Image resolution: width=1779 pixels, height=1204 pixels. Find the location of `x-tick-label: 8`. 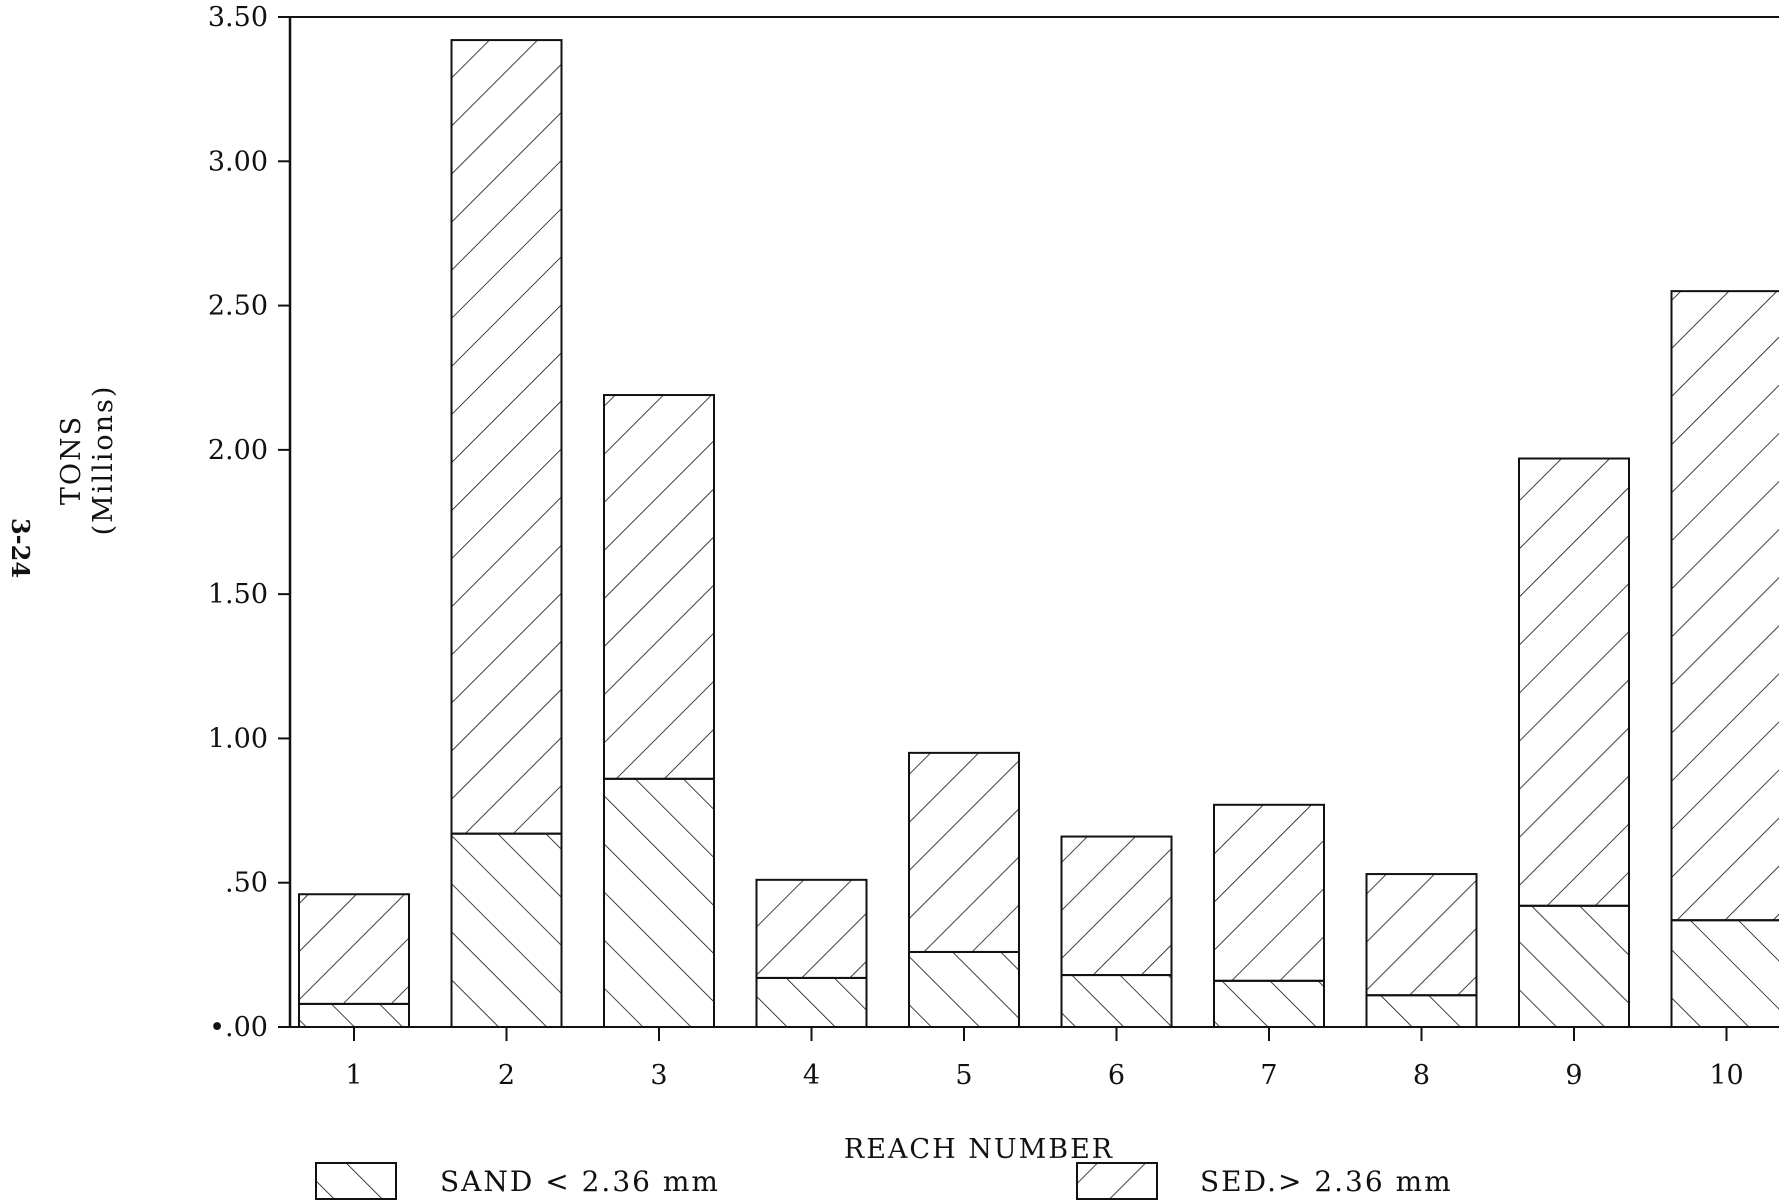

x-tick-label: 8 is located at coordinates (1421, 1075).